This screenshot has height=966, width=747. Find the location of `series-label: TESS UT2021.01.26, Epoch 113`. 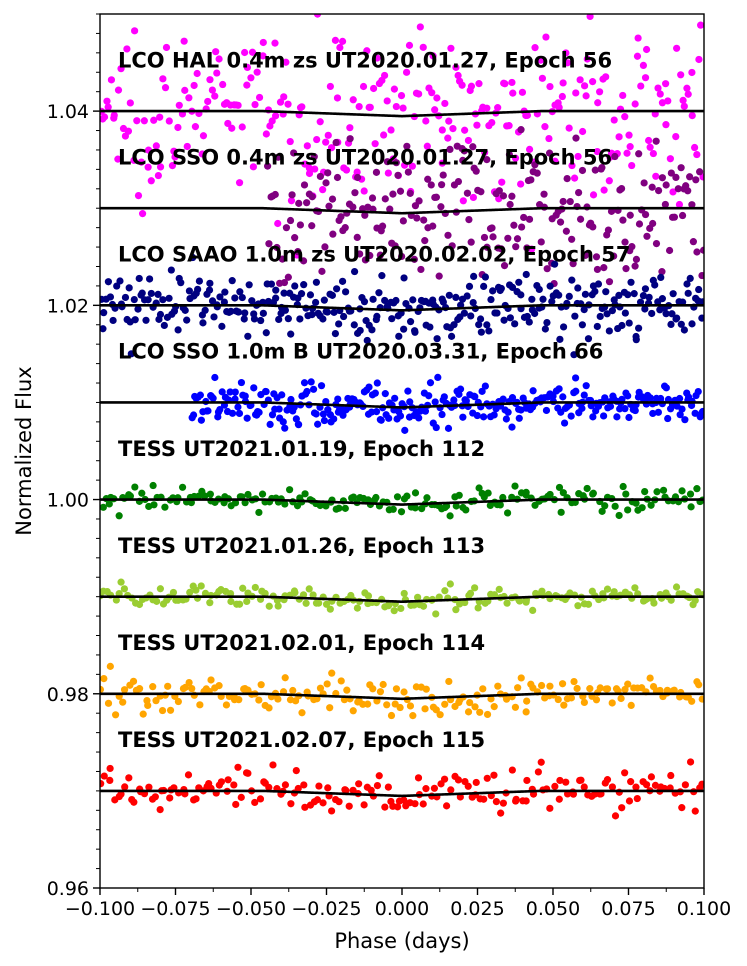

series-label: TESS UT2021.01.26, Epoch 113 is located at coordinates (301, 546).